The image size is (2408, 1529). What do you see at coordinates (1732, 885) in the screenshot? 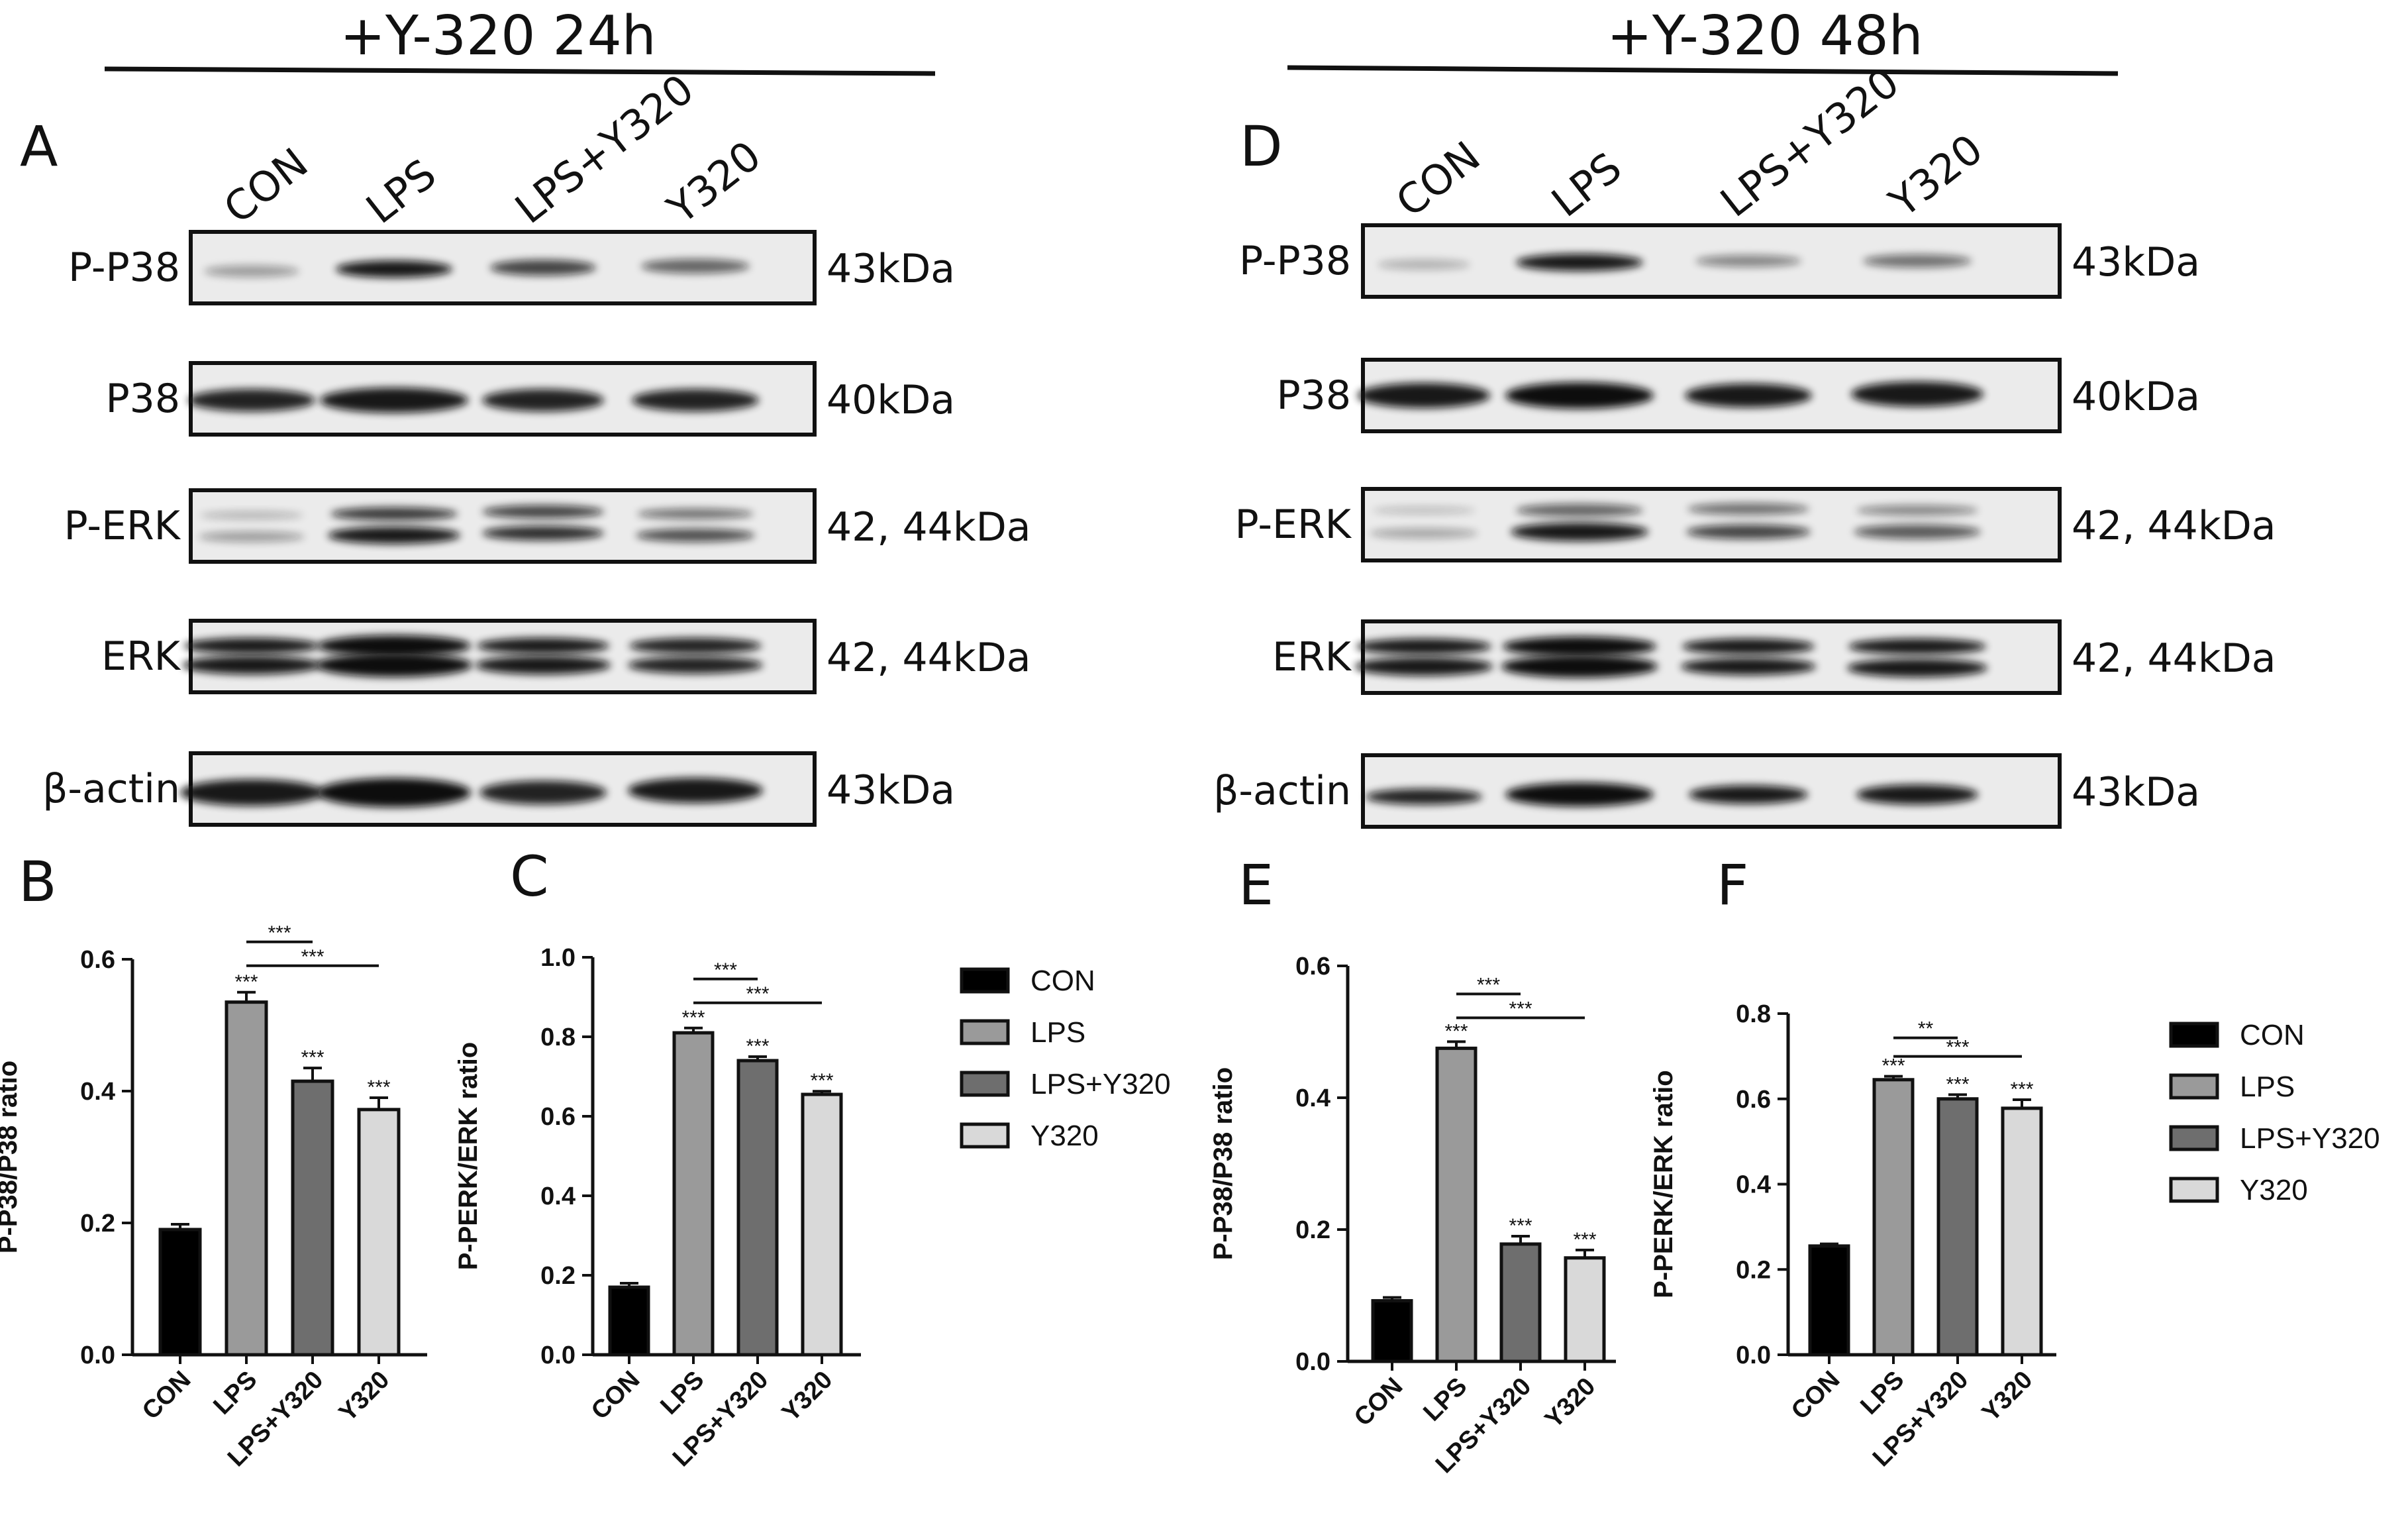
I see `panel-letter-f: F` at bounding box center [1732, 885].